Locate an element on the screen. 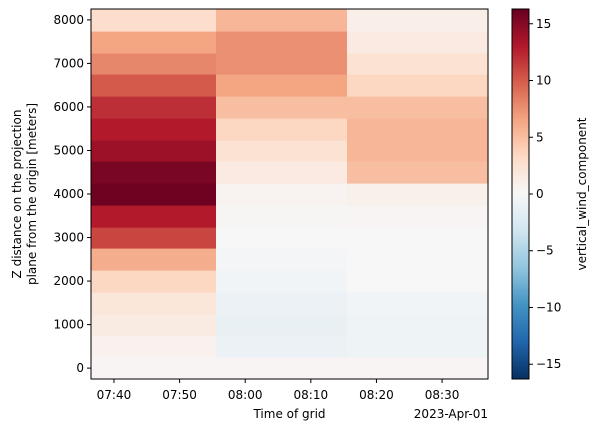 The image size is (599, 432). x-axis-date-offset: 2023-Apr-01 is located at coordinates (451, 414).